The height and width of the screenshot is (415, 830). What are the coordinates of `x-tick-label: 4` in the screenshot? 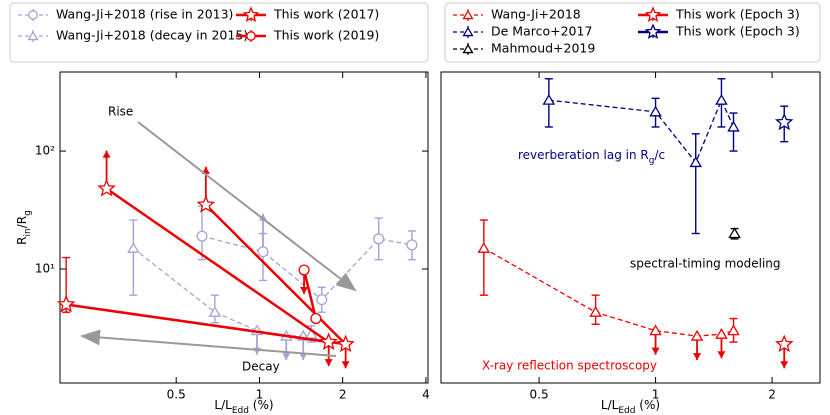 It's located at (426, 395).